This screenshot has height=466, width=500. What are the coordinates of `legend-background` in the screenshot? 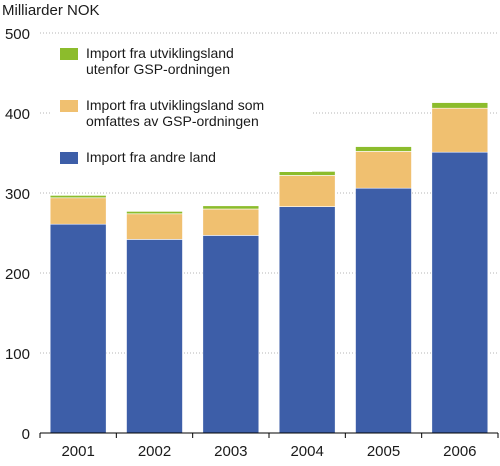 It's located at (181, 107).